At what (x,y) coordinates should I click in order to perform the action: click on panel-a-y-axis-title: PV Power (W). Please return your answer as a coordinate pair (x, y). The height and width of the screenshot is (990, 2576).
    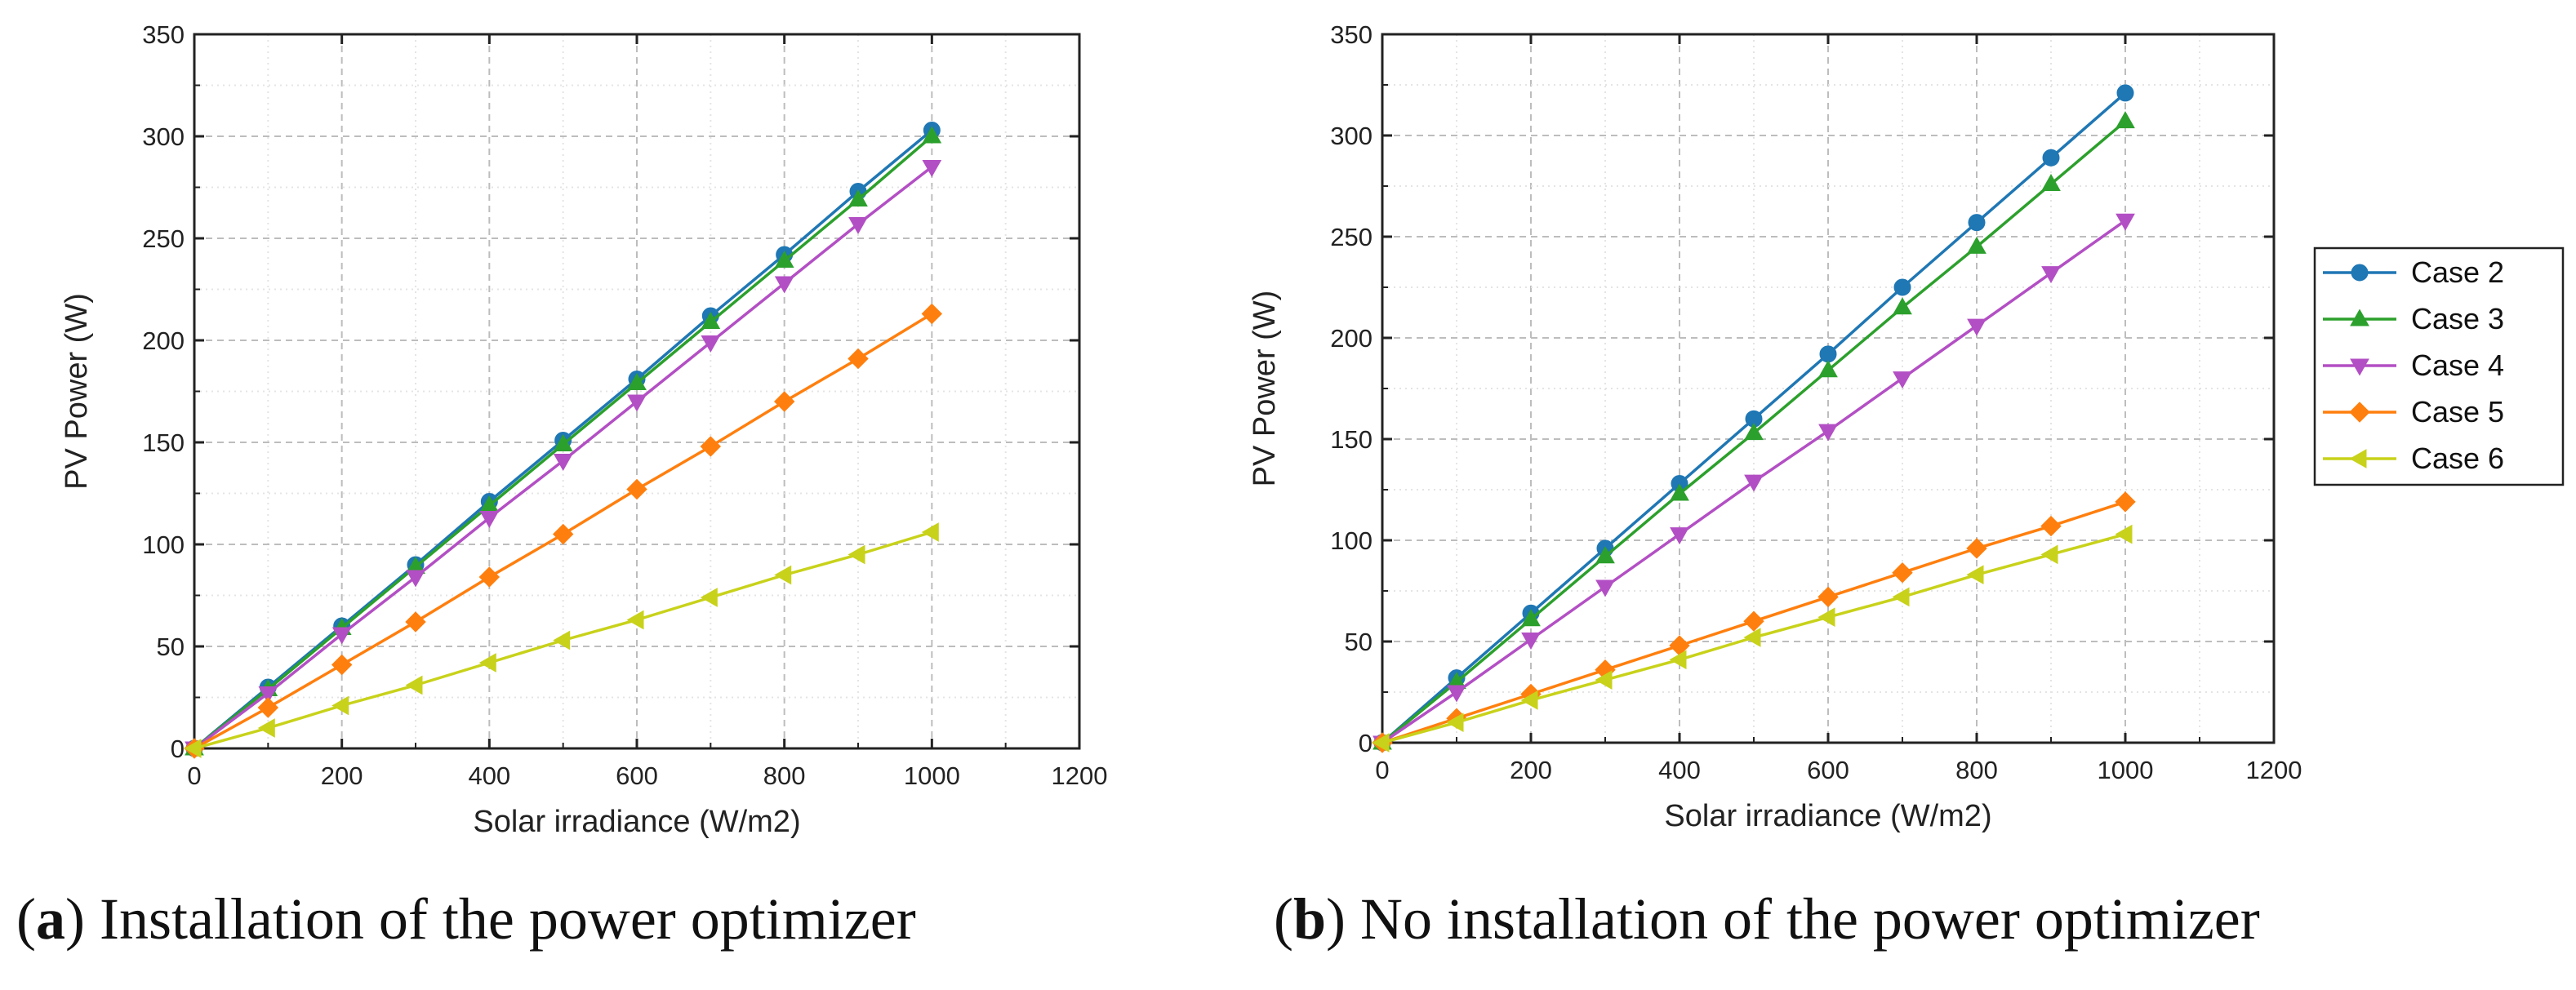
    Looking at the image, I should click on (77, 391).